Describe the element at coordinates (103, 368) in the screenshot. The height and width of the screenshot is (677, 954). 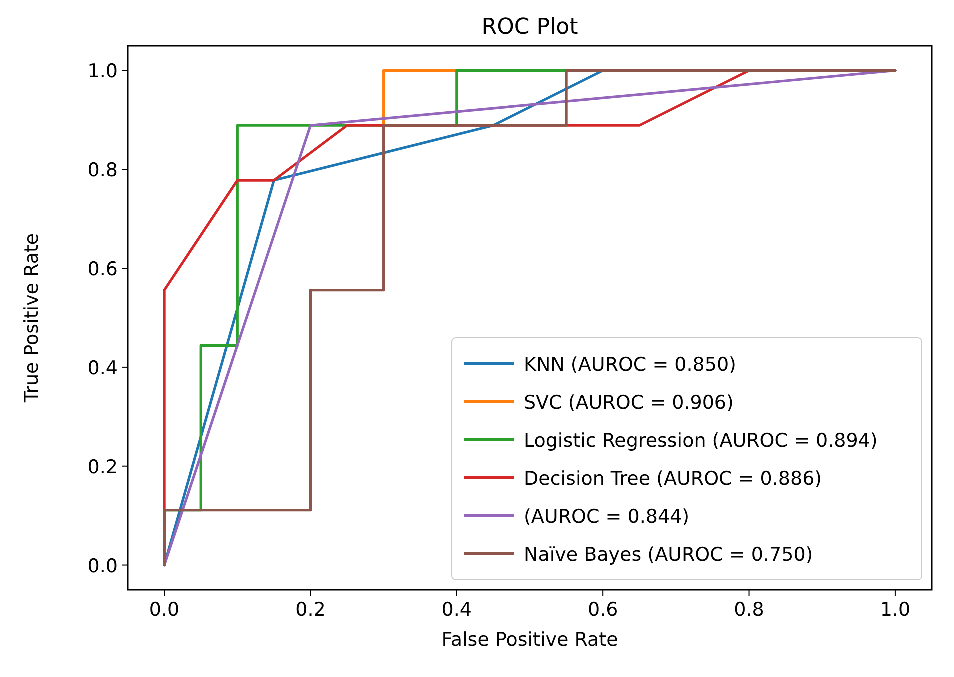
I see `y-tick-label: 0.4` at that location.